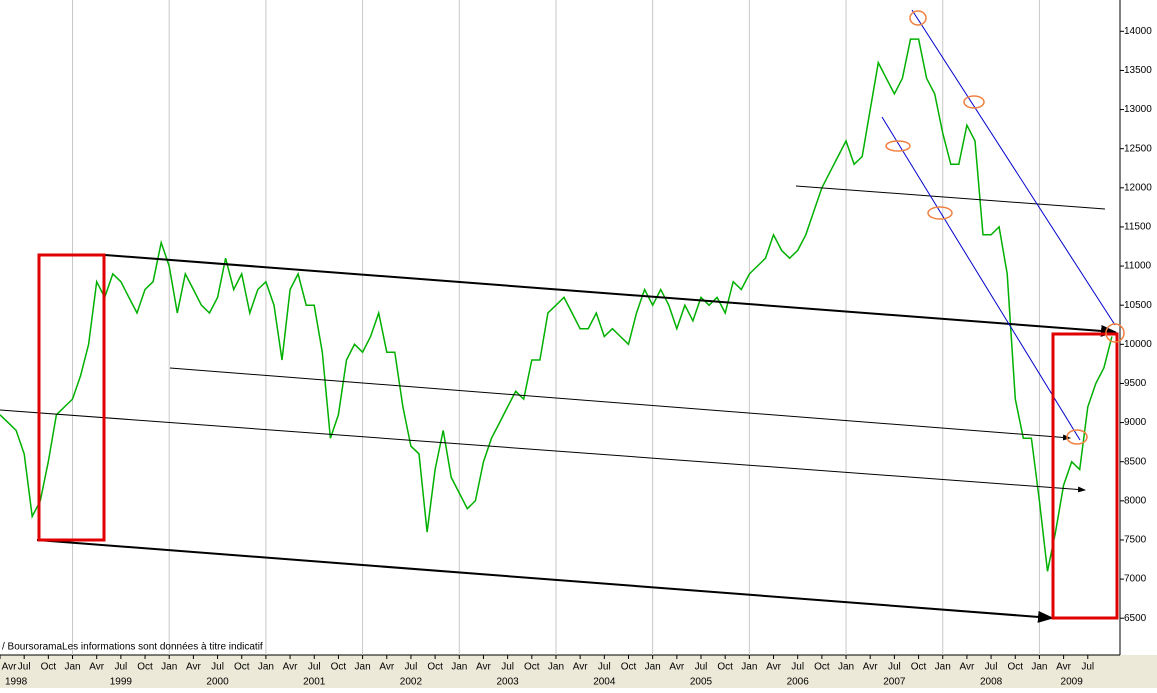 This screenshot has width=1157, height=693. I want to click on year-label: 2004, so click(604, 682).